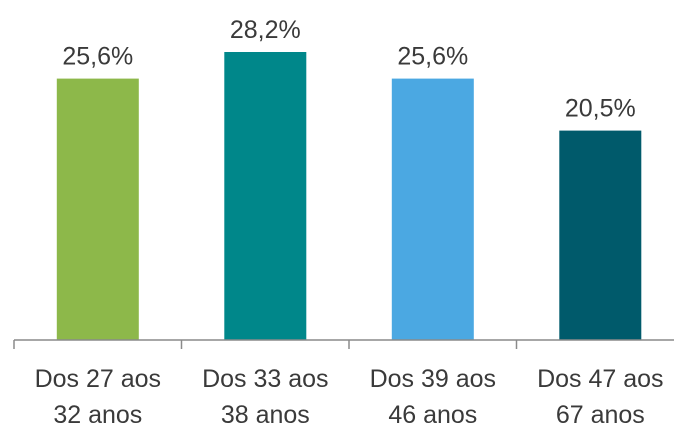 This screenshot has height=425, width=674. Describe the element at coordinates (98, 379) in the screenshot. I see `category-label-1-line-1: Dos 27 aos` at that location.